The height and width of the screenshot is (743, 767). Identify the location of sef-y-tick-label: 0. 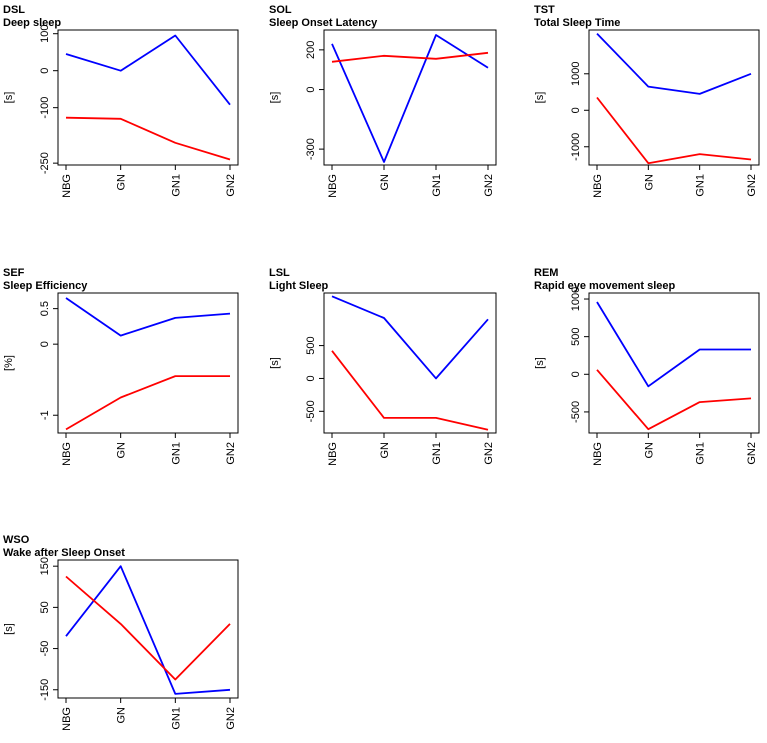
(45, 344).